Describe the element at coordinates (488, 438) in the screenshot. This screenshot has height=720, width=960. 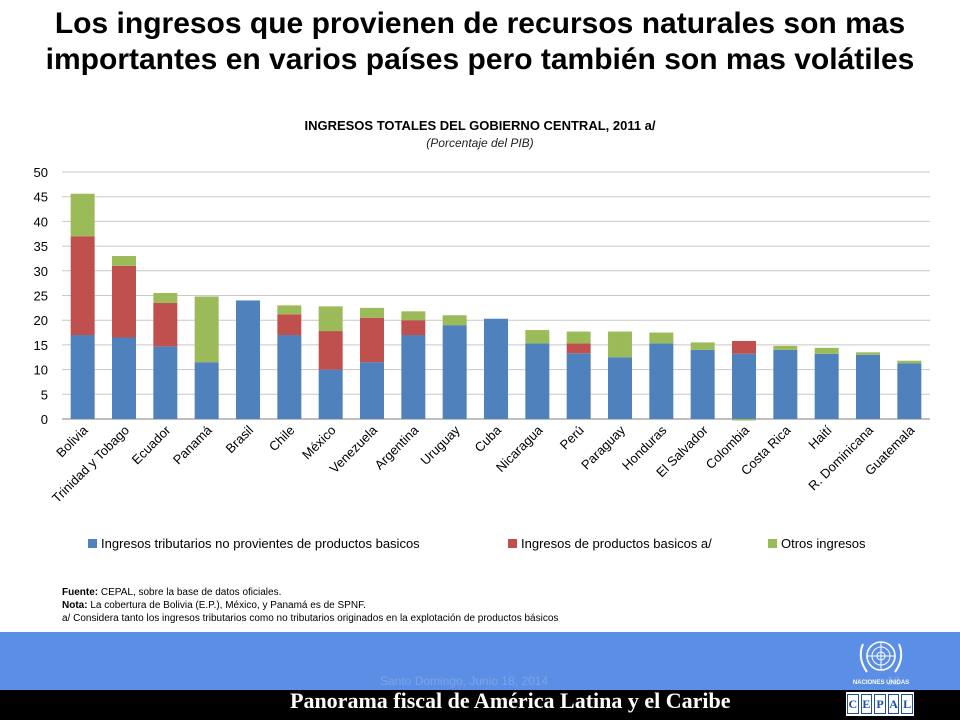
I see `x-tick-label: Cuba` at that location.